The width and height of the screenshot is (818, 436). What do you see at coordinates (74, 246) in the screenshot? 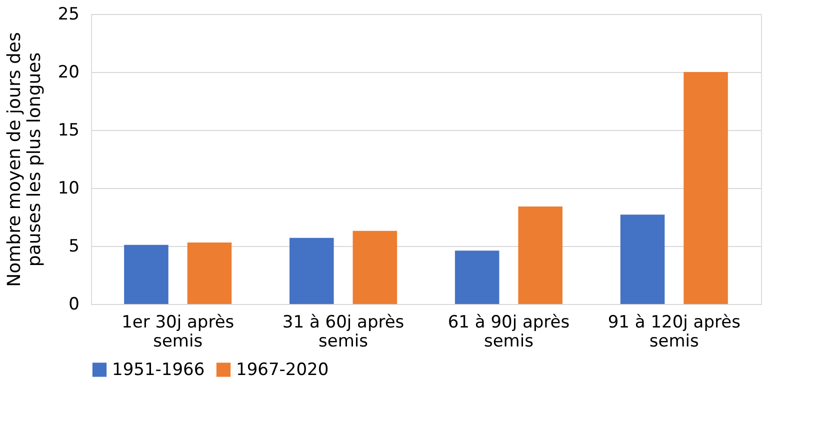
I see `y-tick-label: 5` at bounding box center [74, 246].